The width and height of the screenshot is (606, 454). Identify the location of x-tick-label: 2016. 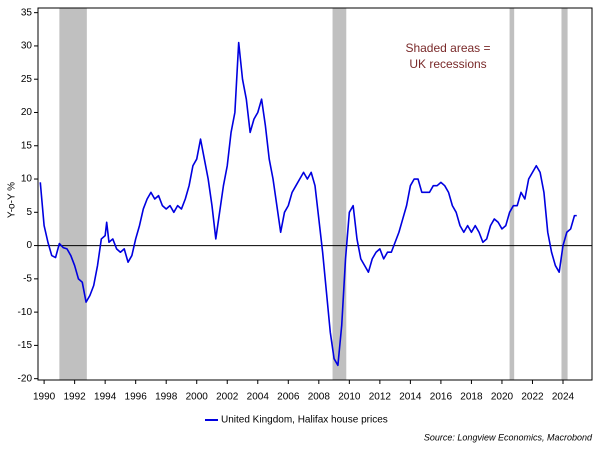
(441, 397).